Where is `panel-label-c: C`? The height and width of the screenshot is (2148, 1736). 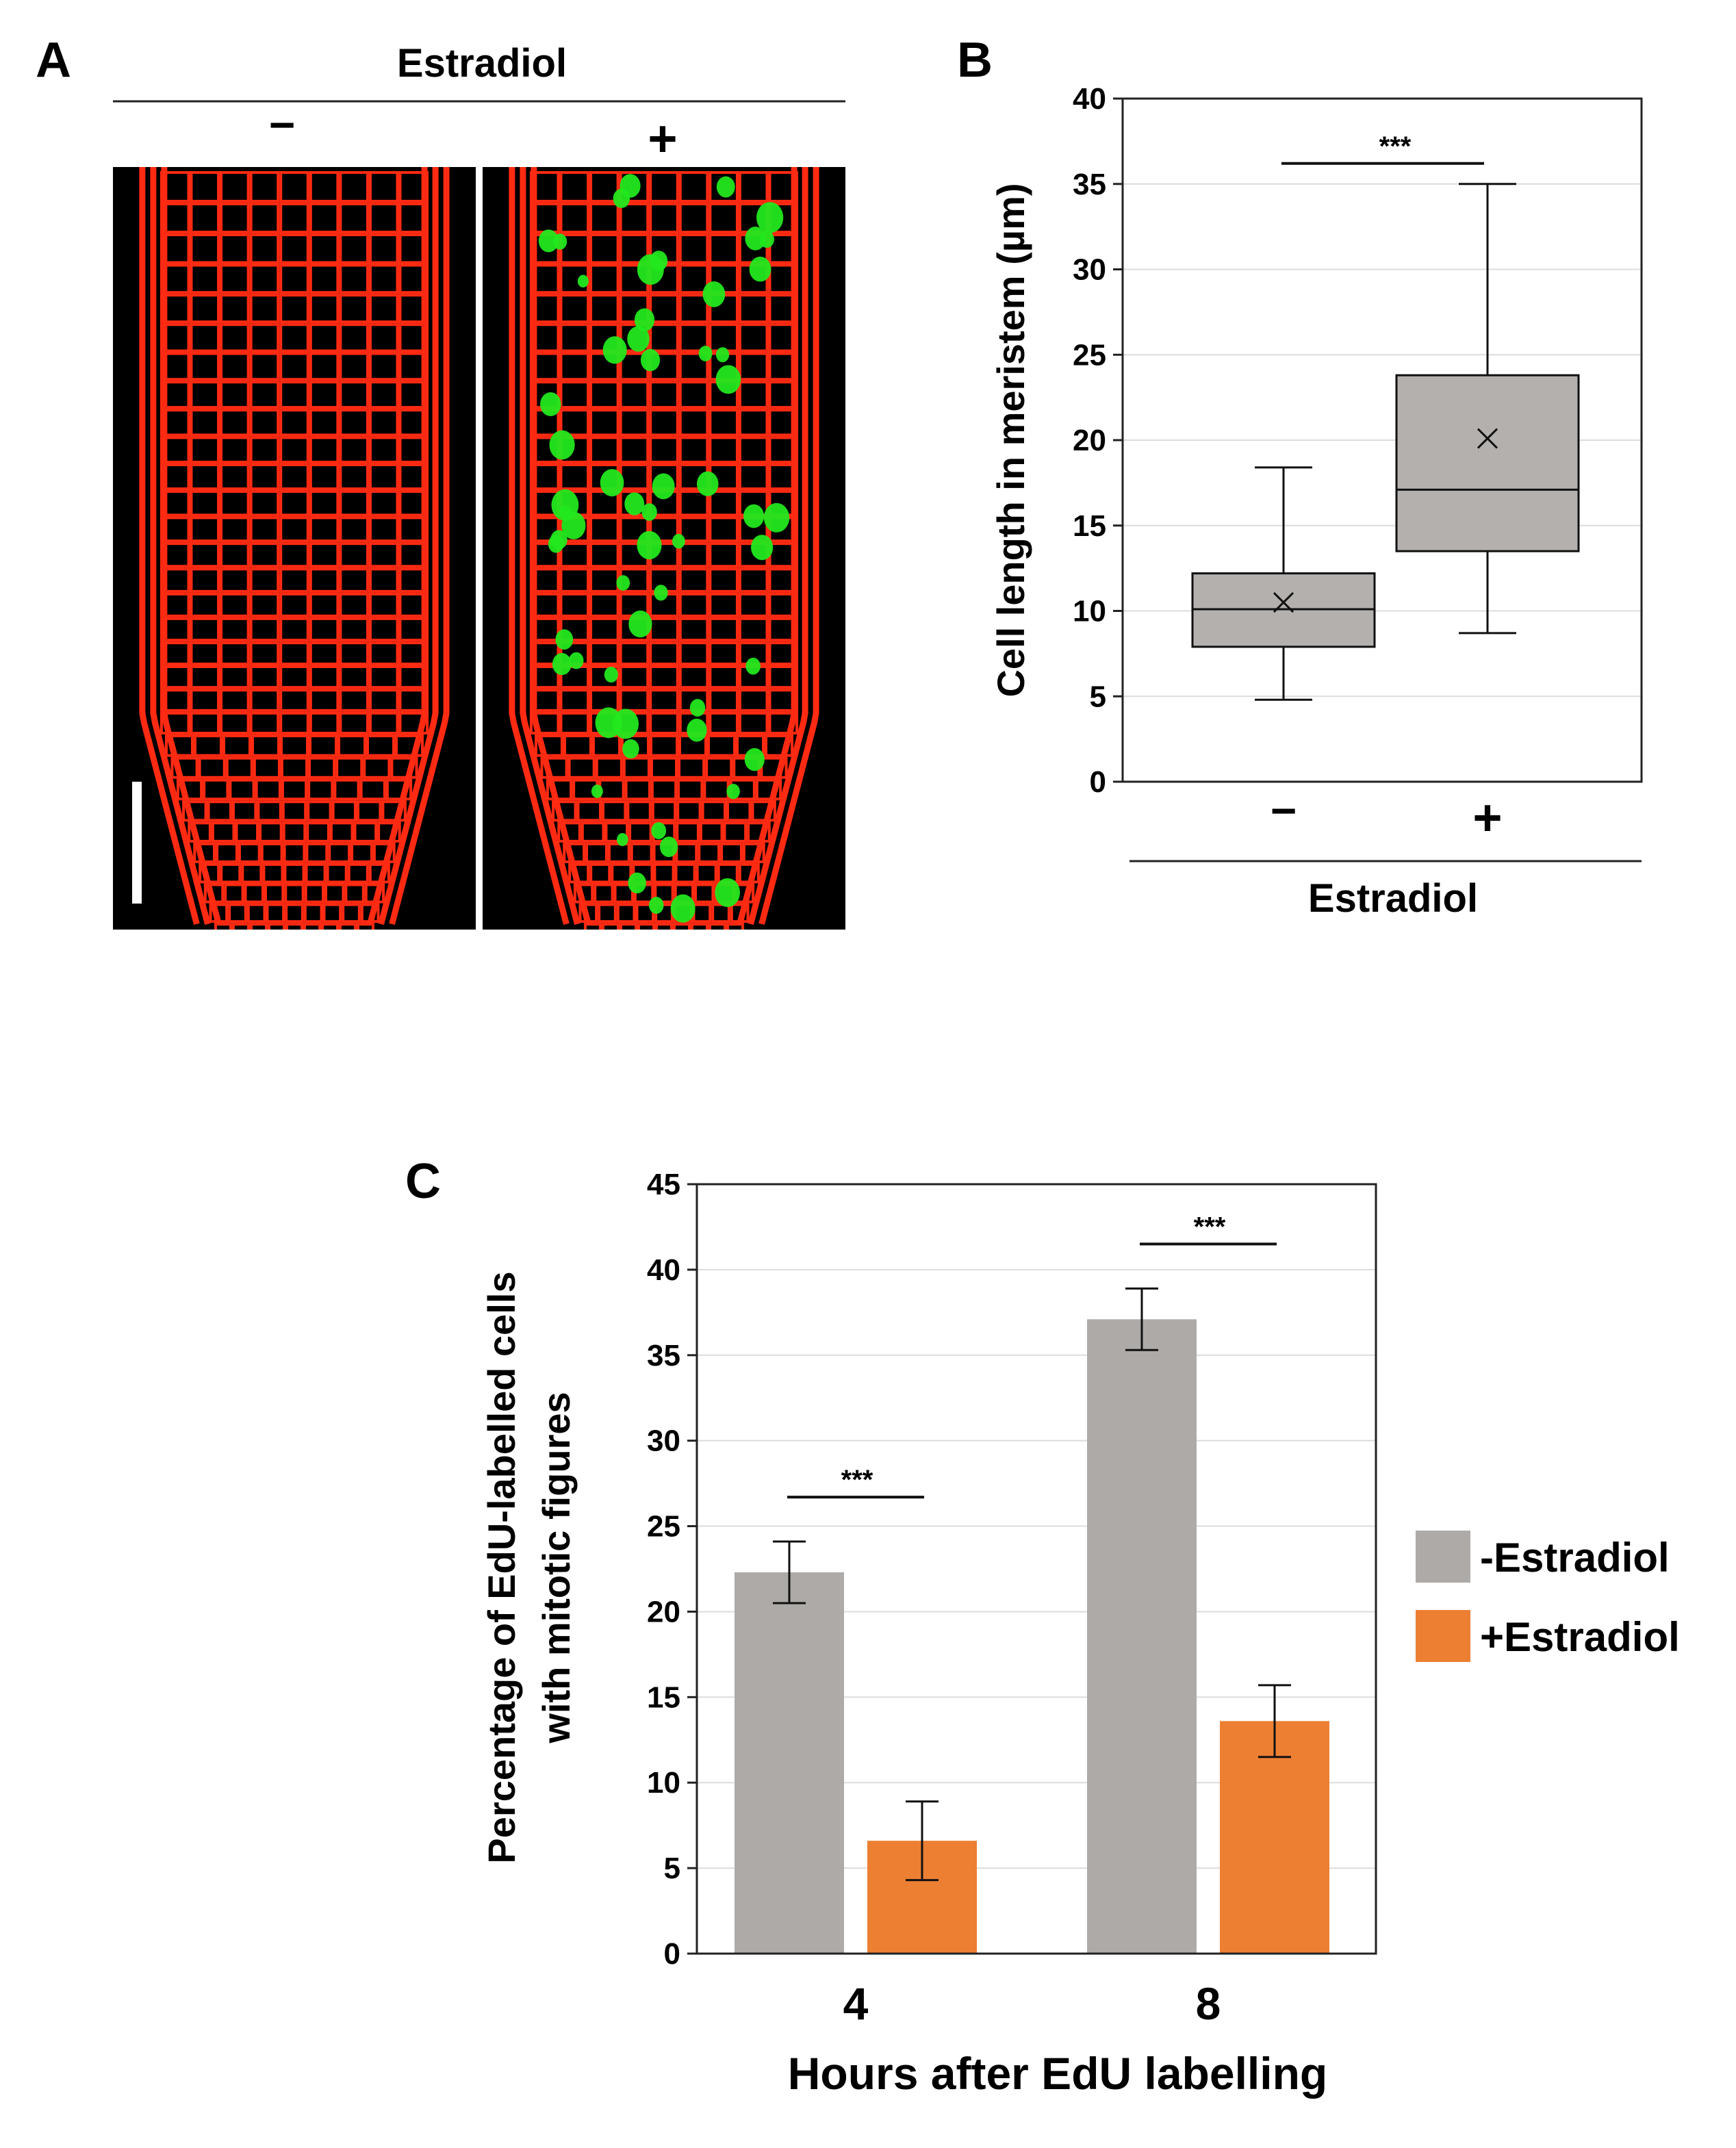 panel-label-c: C is located at coordinates (423, 1181).